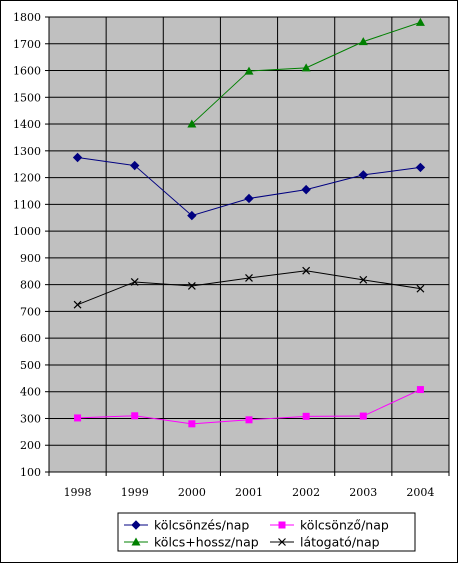 Image resolution: width=458 pixels, height=563 pixels. I want to click on legend-item: látogató/nap, so click(325, 542).